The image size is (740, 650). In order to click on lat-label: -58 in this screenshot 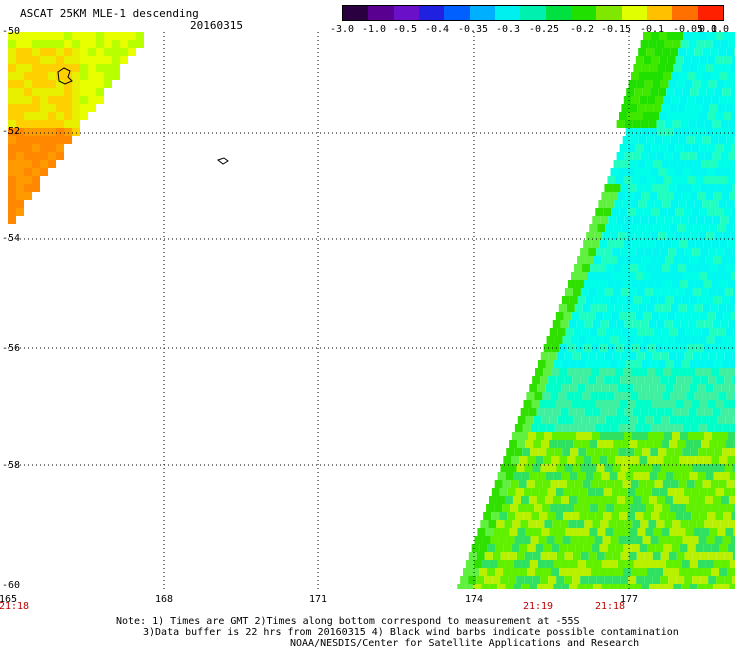, I will do `click(11, 465)`.